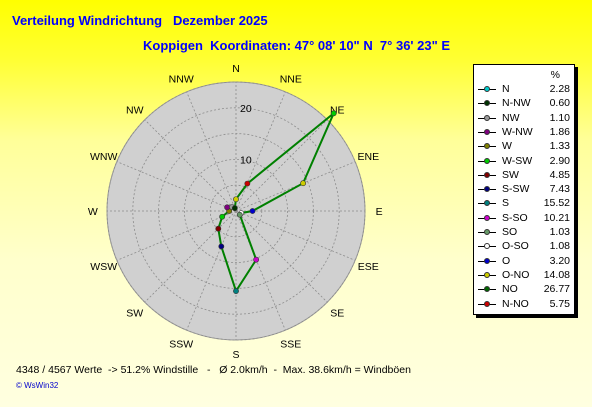 This screenshot has height=407, width=592. What do you see at coordinates (510, 289) in the screenshot?
I see `legend-label: NO` at bounding box center [510, 289].